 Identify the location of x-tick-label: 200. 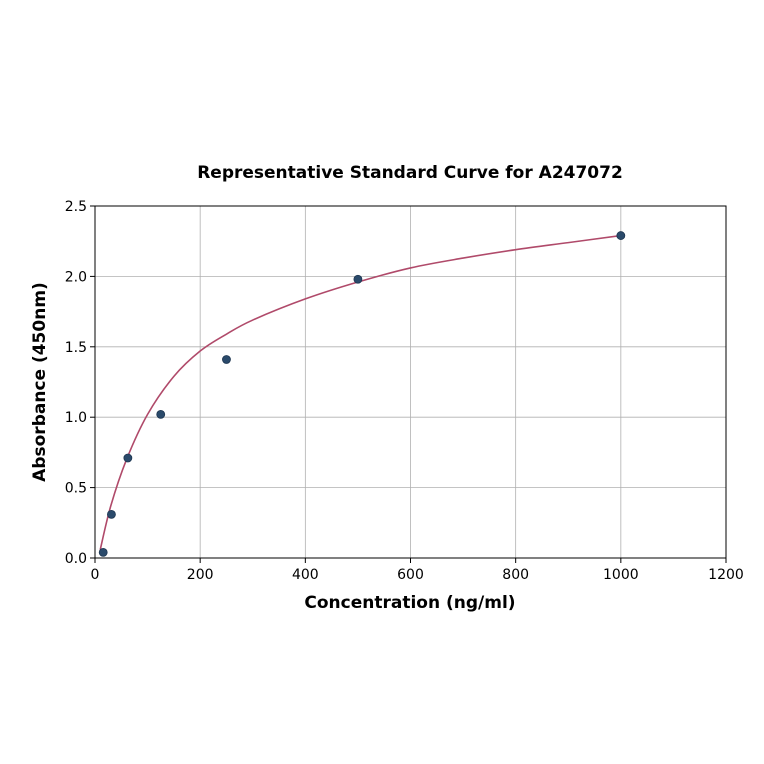
(200, 575).